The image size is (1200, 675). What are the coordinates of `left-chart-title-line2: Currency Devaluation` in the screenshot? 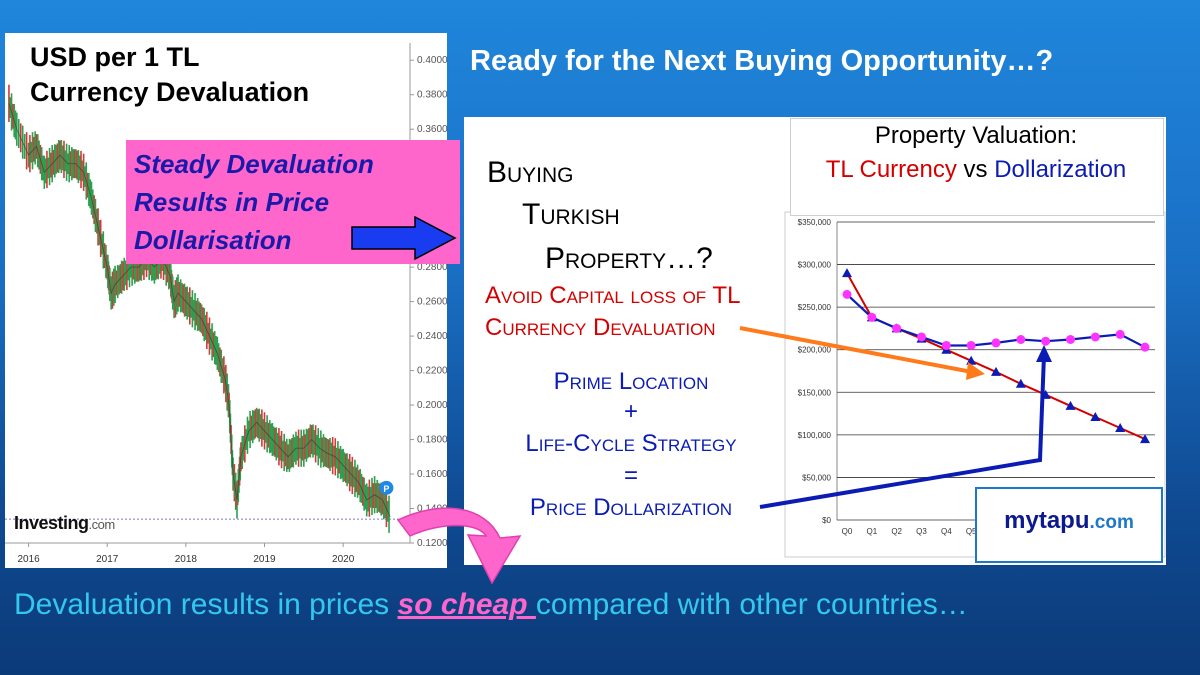 It's located at (170, 92).